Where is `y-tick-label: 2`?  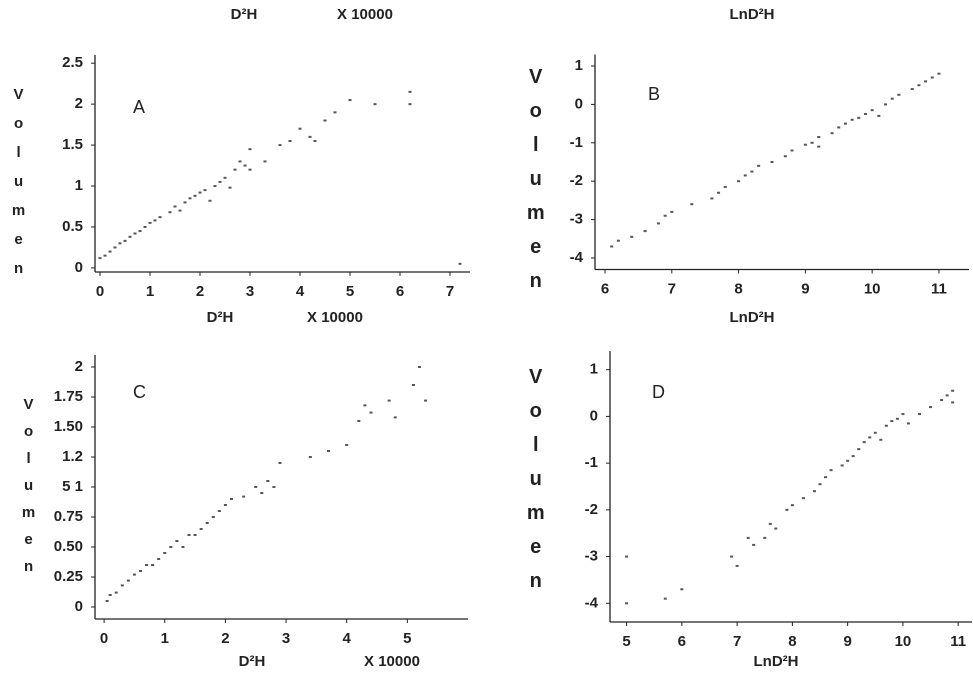 y-tick-label: 2 is located at coordinates (79, 103).